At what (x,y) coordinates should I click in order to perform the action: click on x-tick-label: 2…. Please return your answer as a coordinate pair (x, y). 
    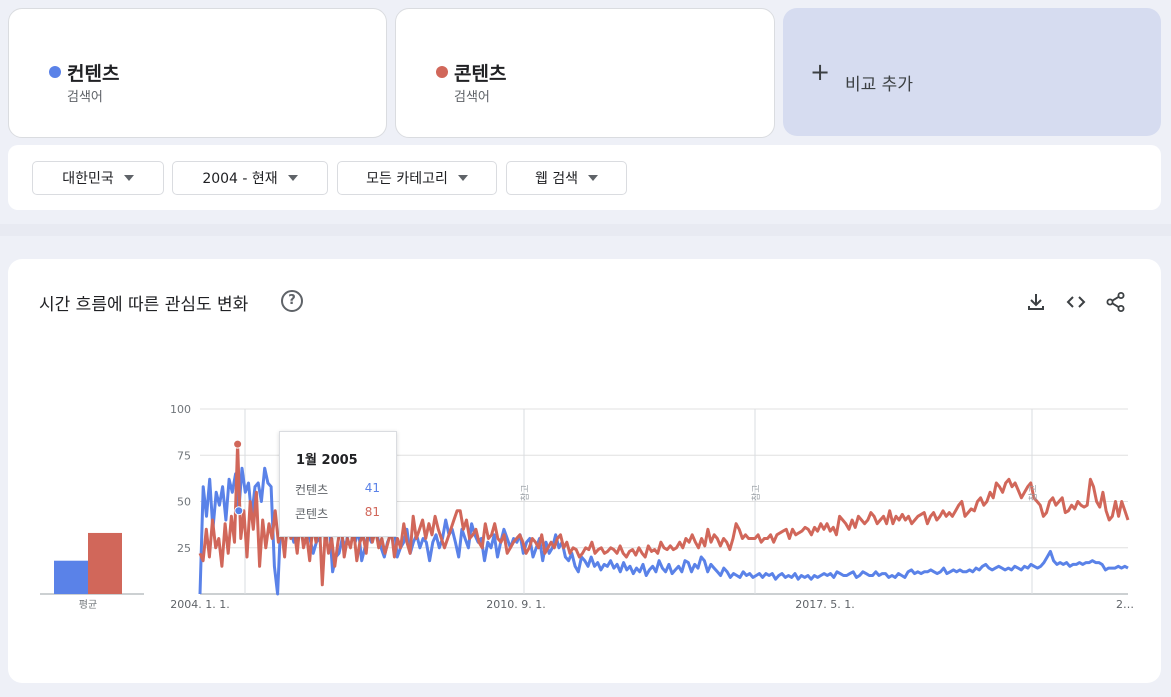
    Looking at the image, I should click on (1125, 604).